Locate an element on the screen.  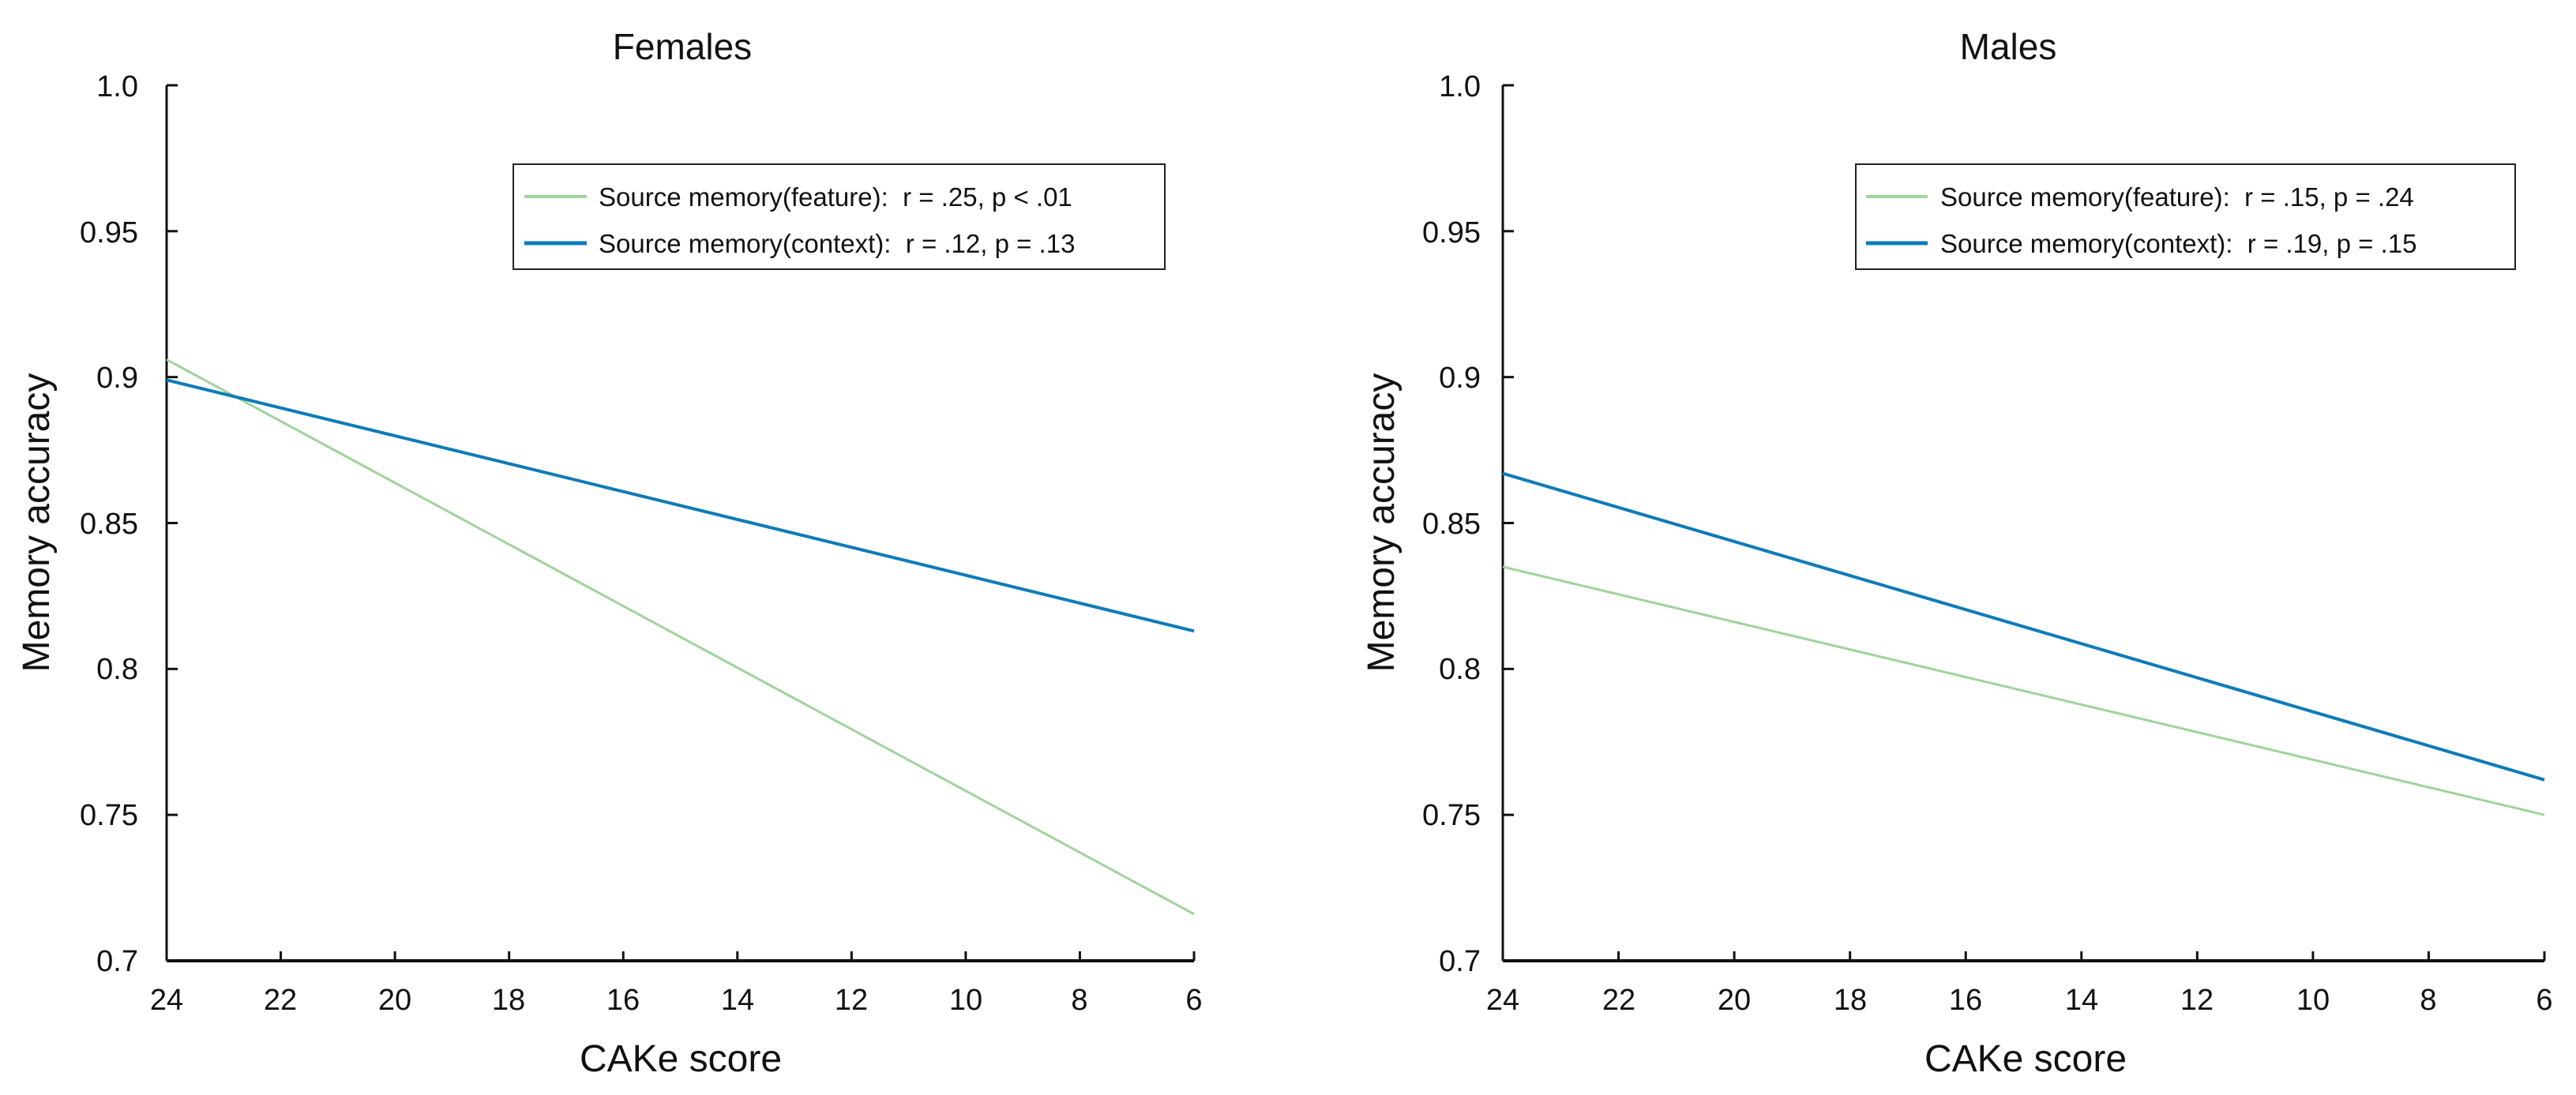
legend-label-context: Source memory(context): r = .12, p = .13 is located at coordinates (837, 243).